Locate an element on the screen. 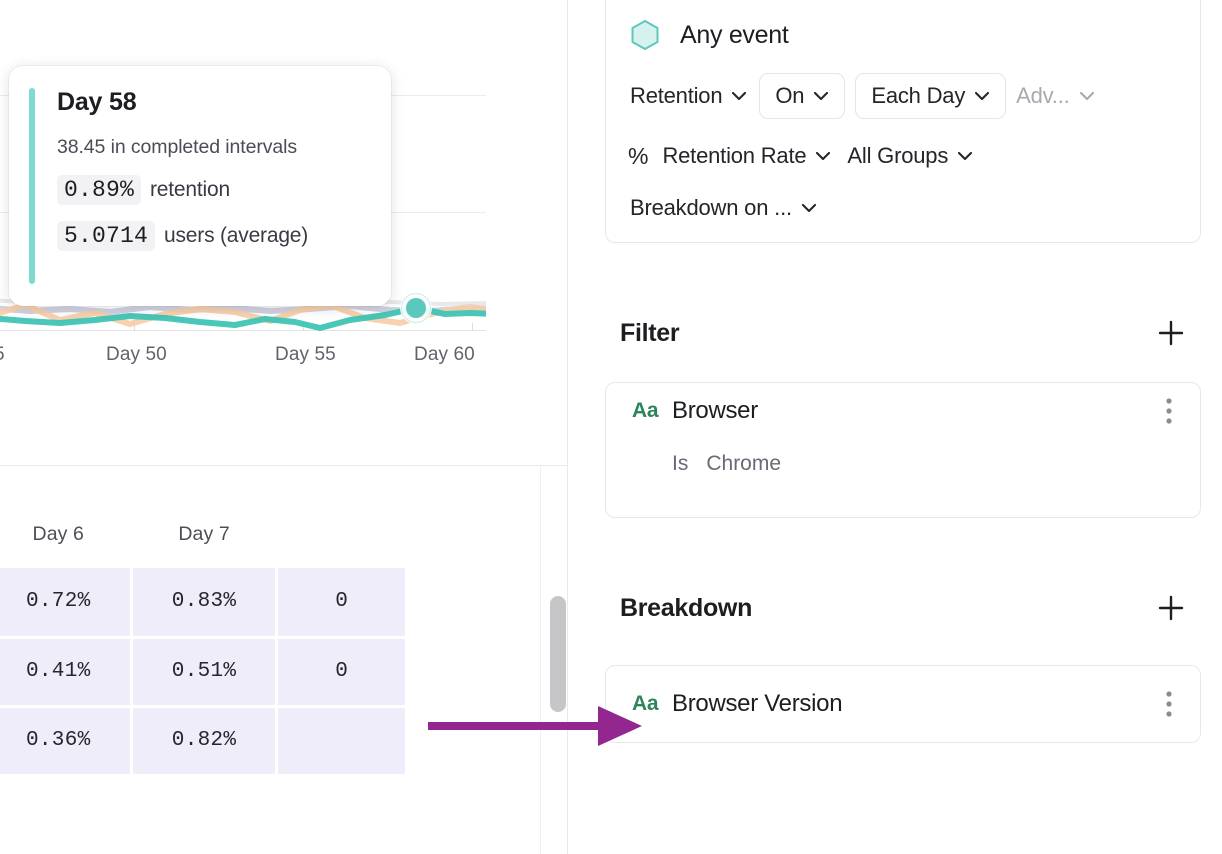 The width and height of the screenshot is (1222, 854). metric-row: % Retention Rate All Groups is located at coordinates (903, 156).